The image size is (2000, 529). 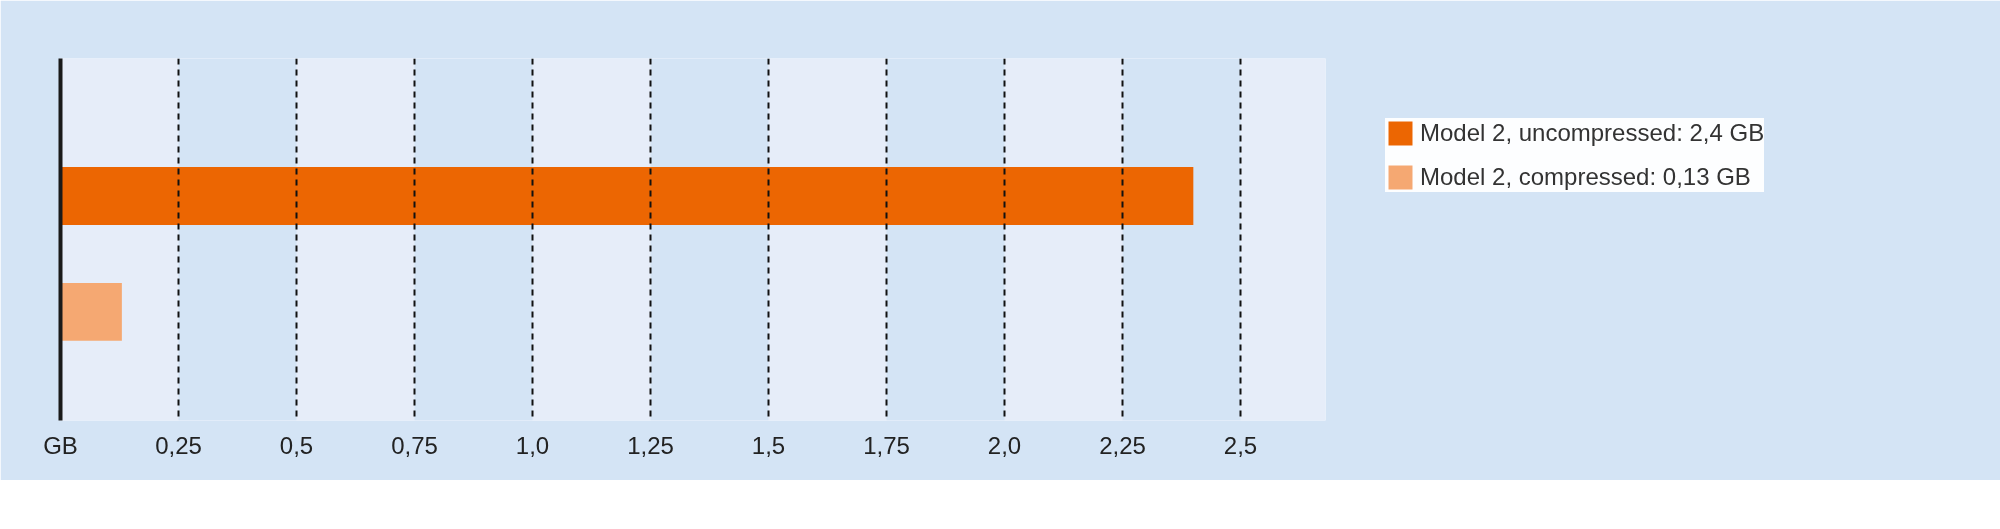 I want to click on x-tick-label: 1,0, so click(x=532, y=445).